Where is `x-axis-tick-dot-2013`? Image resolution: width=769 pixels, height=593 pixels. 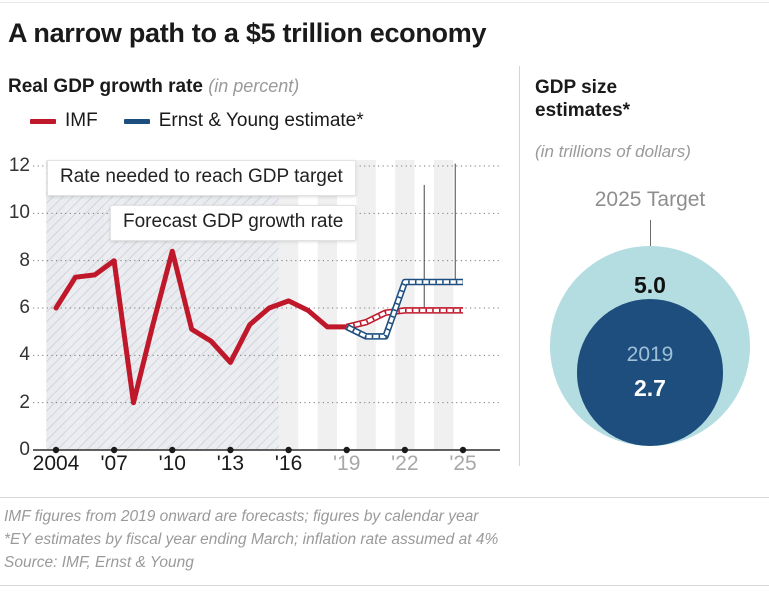
x-axis-tick-dot-2013 is located at coordinates (230, 450).